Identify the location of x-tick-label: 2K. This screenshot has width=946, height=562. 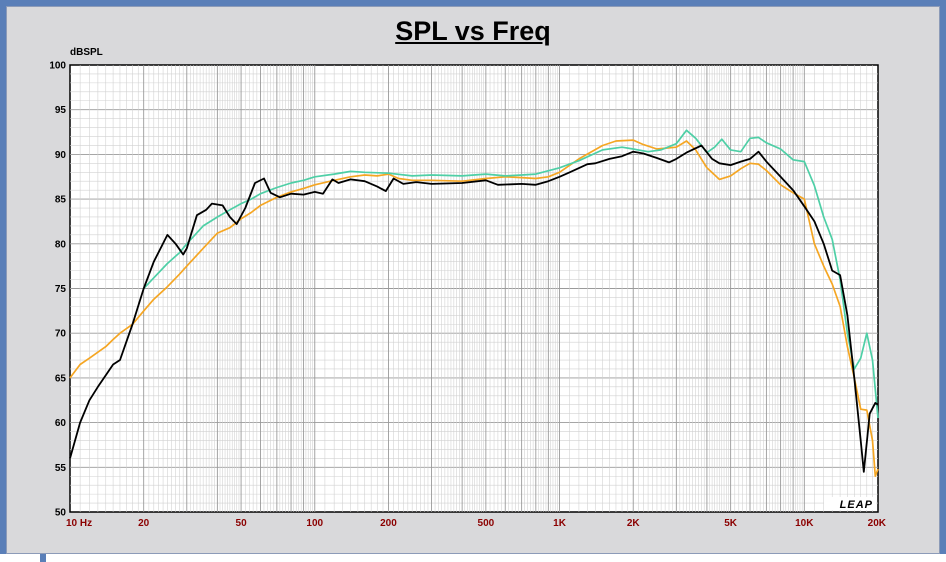
(634, 523).